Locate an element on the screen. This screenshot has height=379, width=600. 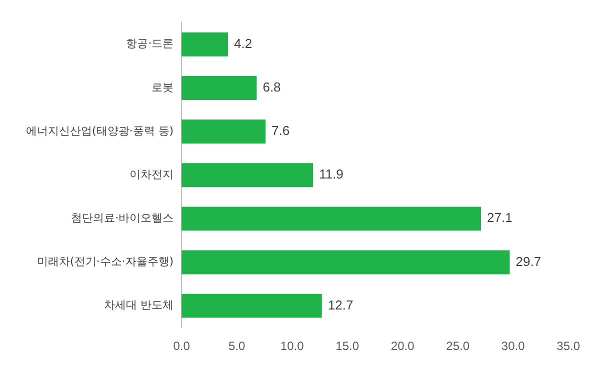
y-tick-label: 로봇 is located at coordinates (163, 87).